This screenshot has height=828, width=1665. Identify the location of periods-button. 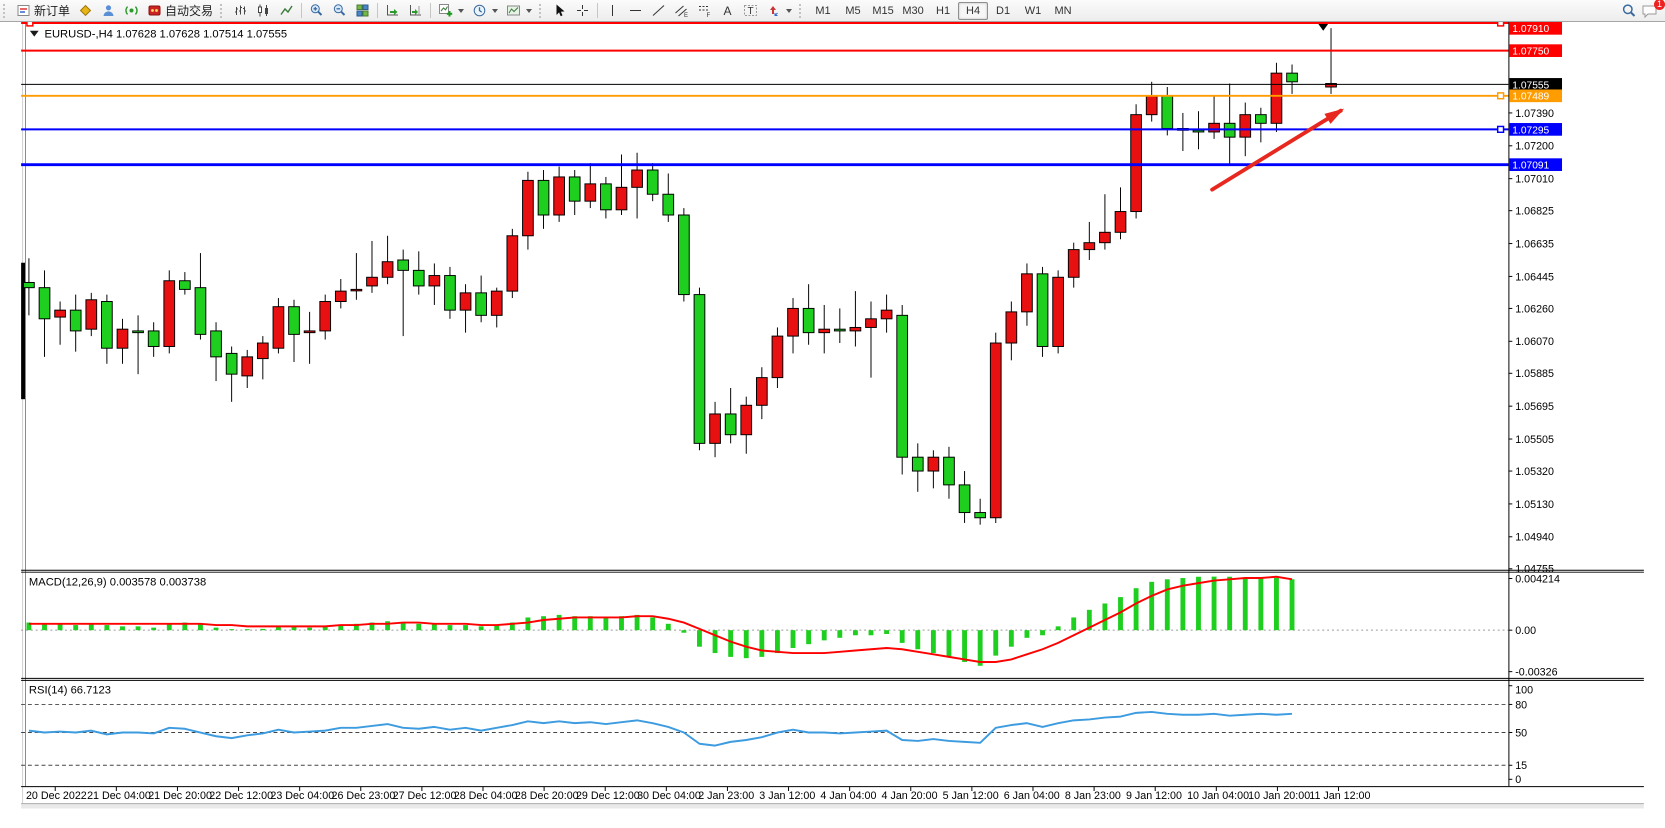
(485, 10).